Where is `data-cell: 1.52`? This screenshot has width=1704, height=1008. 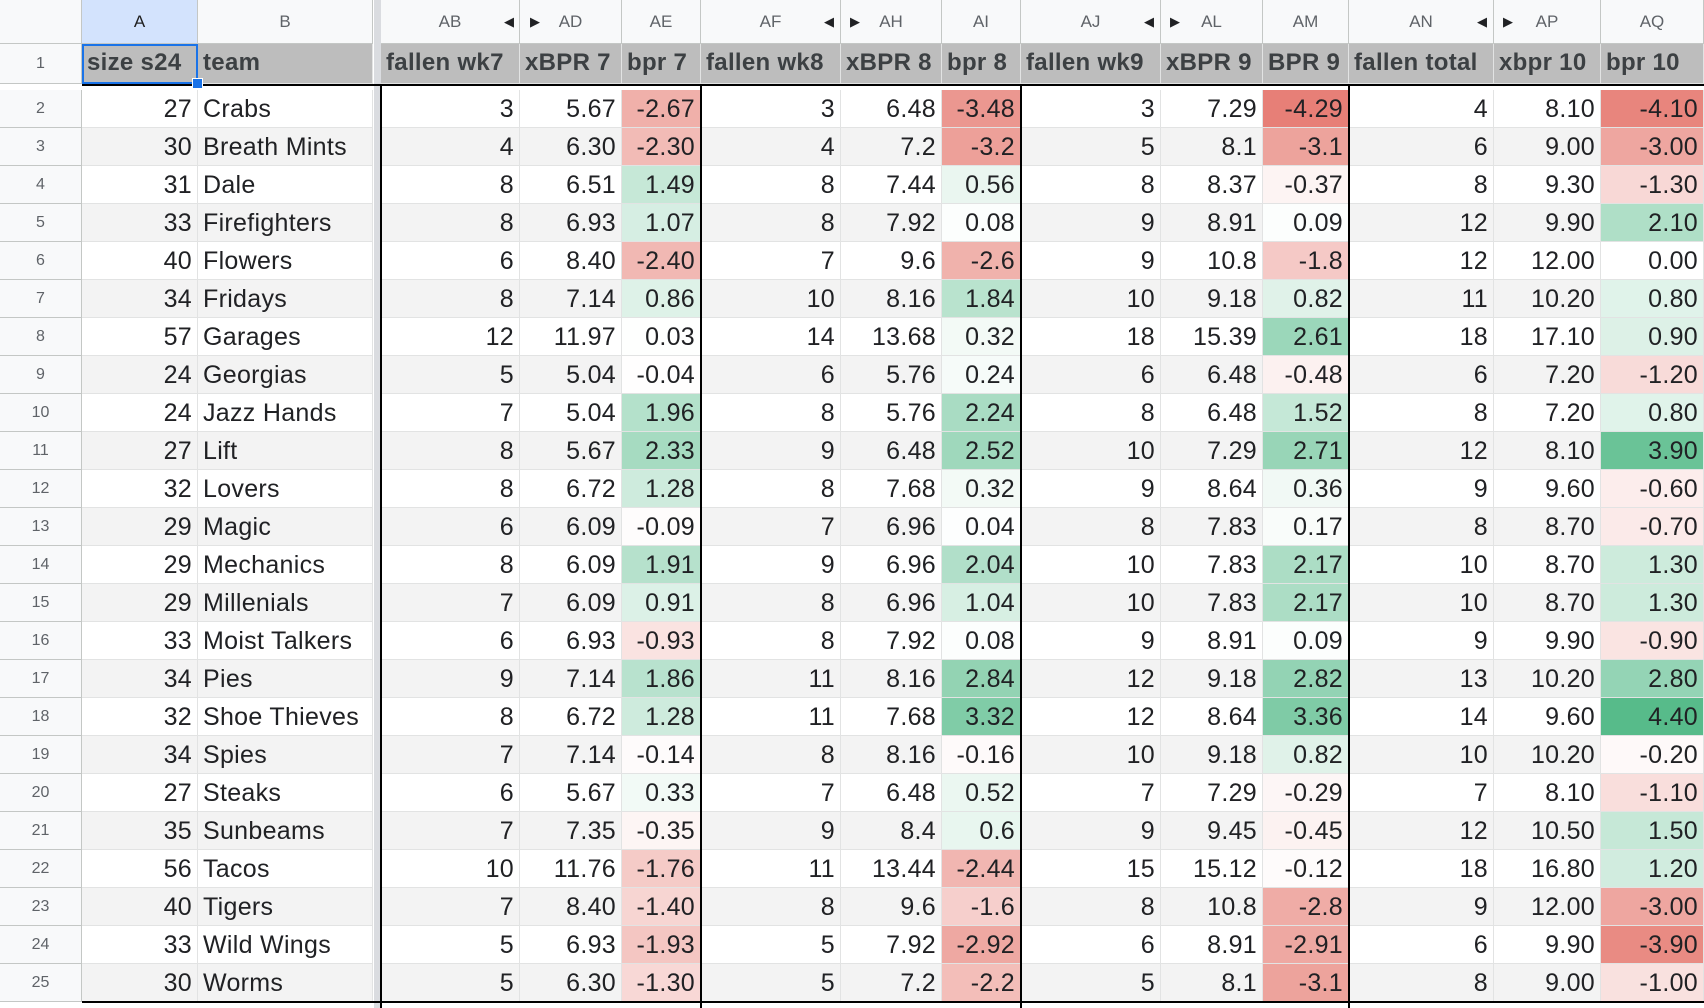
data-cell: 1.52 is located at coordinates (1306, 413).